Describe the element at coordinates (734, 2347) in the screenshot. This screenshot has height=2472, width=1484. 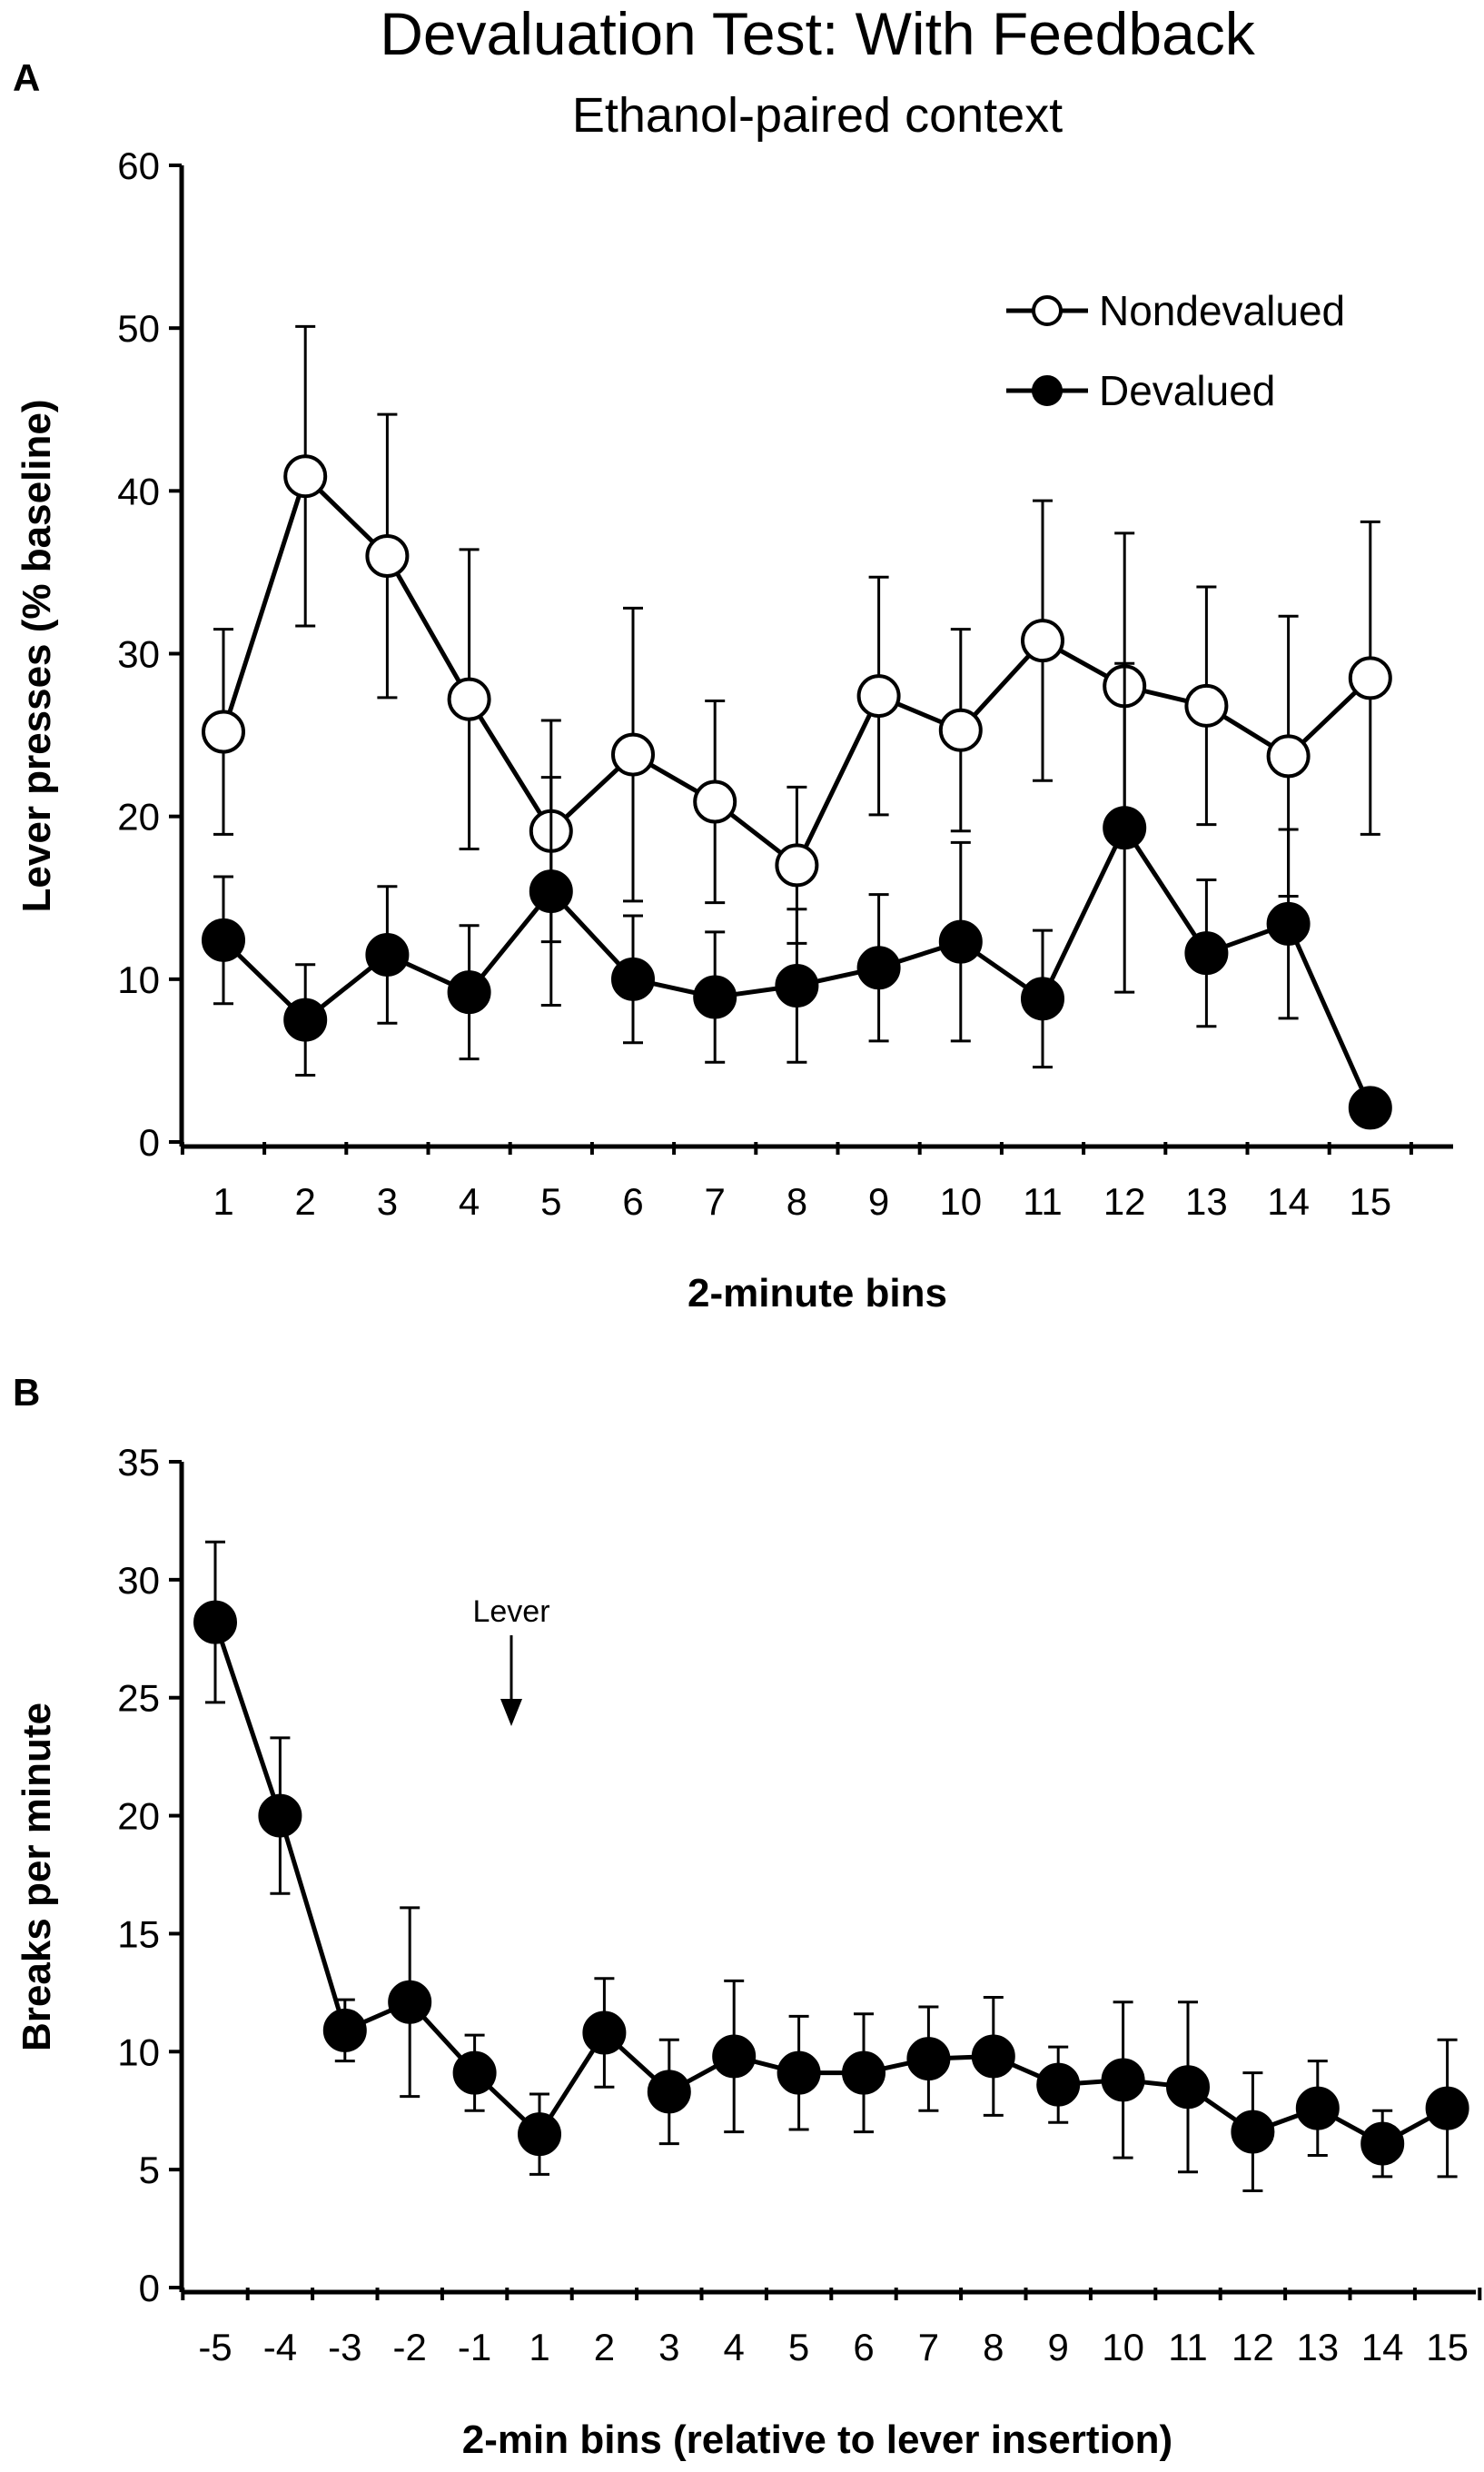
I see `panel-b-x-tick-label: 4` at that location.